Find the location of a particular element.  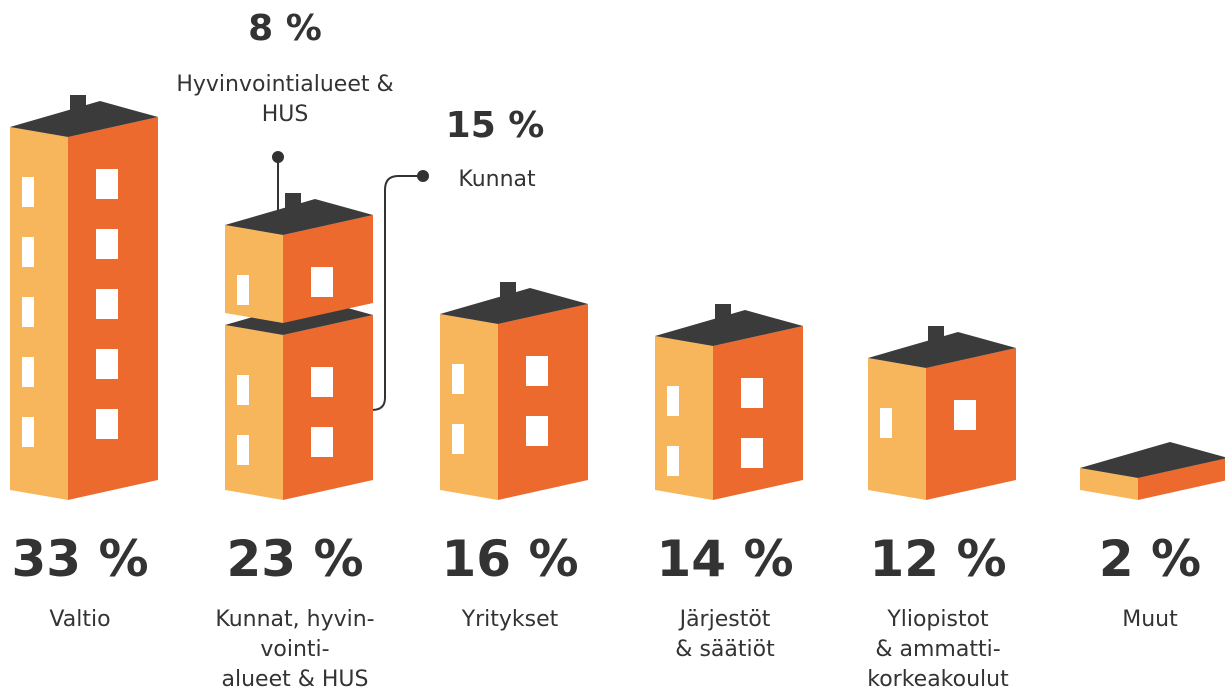

value-label: 14 % is located at coordinates (725, 559).